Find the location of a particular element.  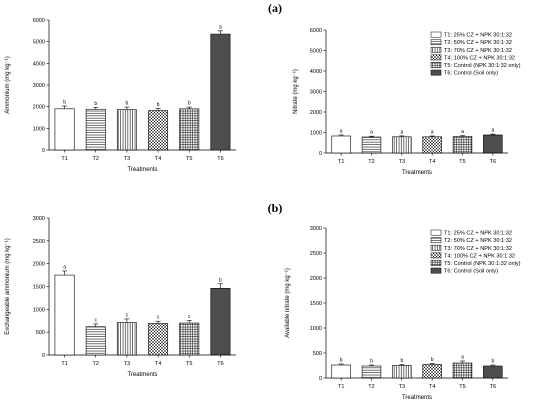

y-axis-title: Ammonium (mg kg⁻¹) is located at coordinates (8, 85).